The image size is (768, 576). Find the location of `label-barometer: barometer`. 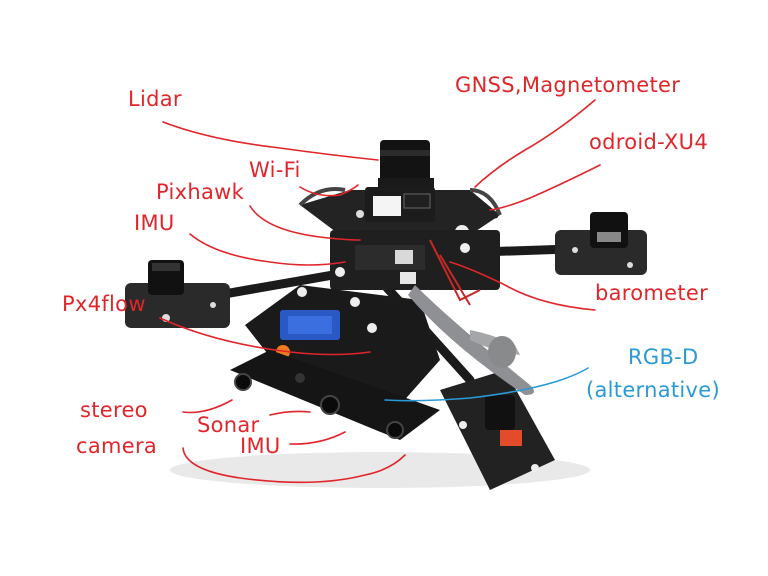

label-barometer: barometer is located at coordinates (652, 293).